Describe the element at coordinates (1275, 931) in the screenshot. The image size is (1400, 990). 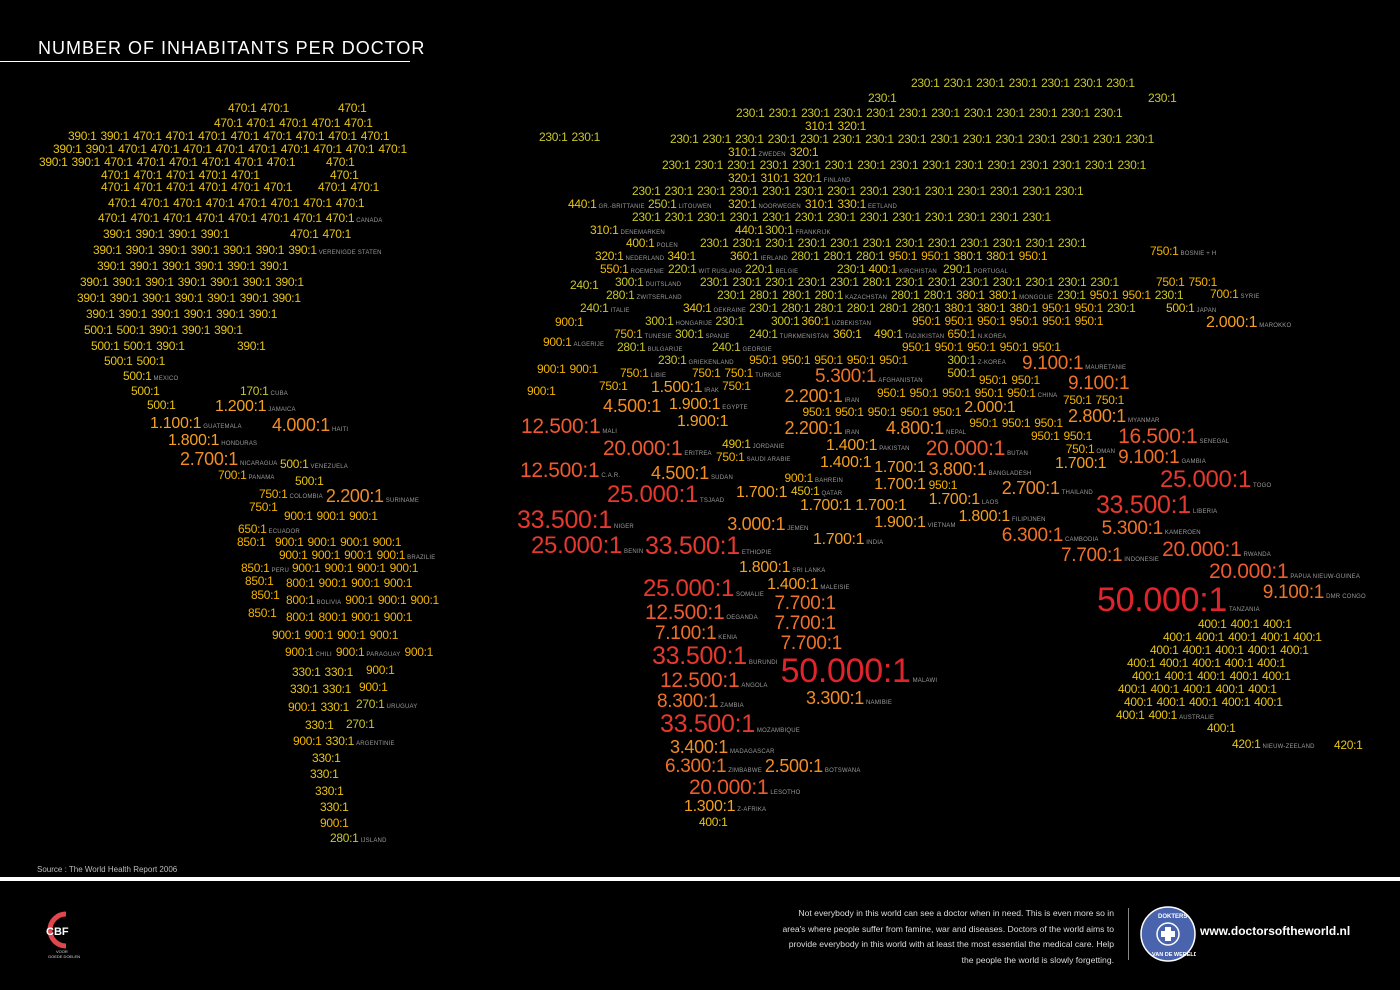
I see `website-link: www.doctorsoftheworld.nl` at that location.